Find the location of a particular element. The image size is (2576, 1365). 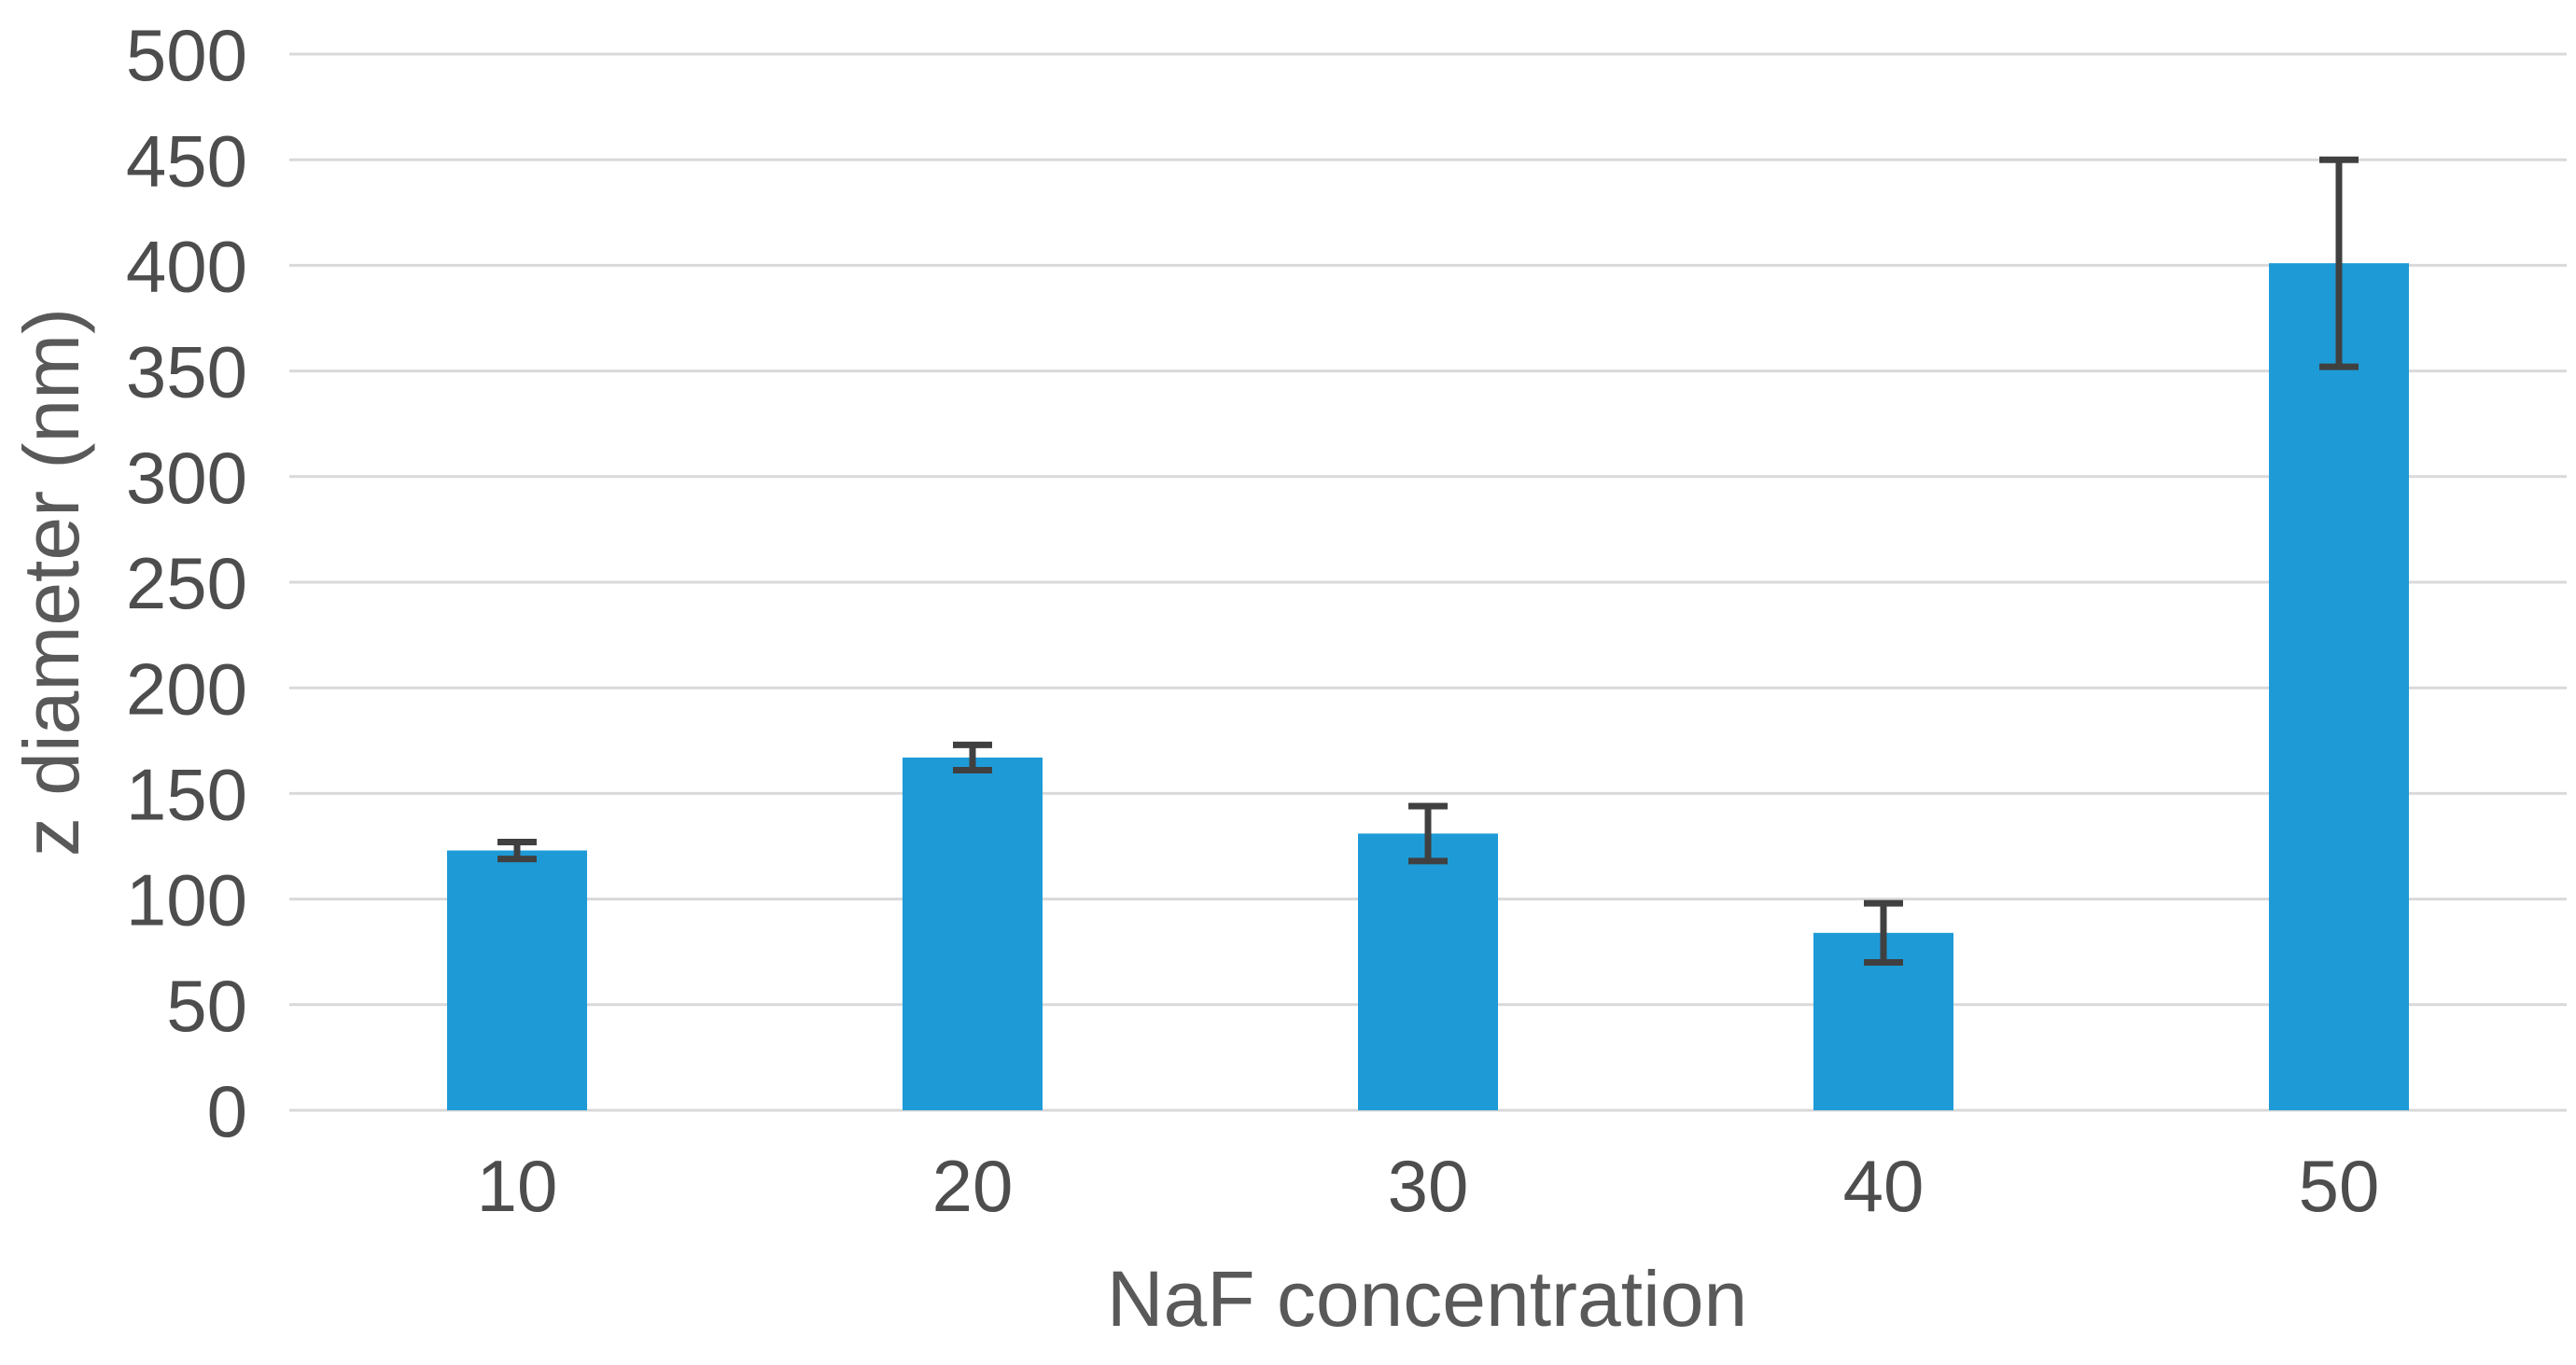

y-tick-label-250: 250 is located at coordinates (186, 583).